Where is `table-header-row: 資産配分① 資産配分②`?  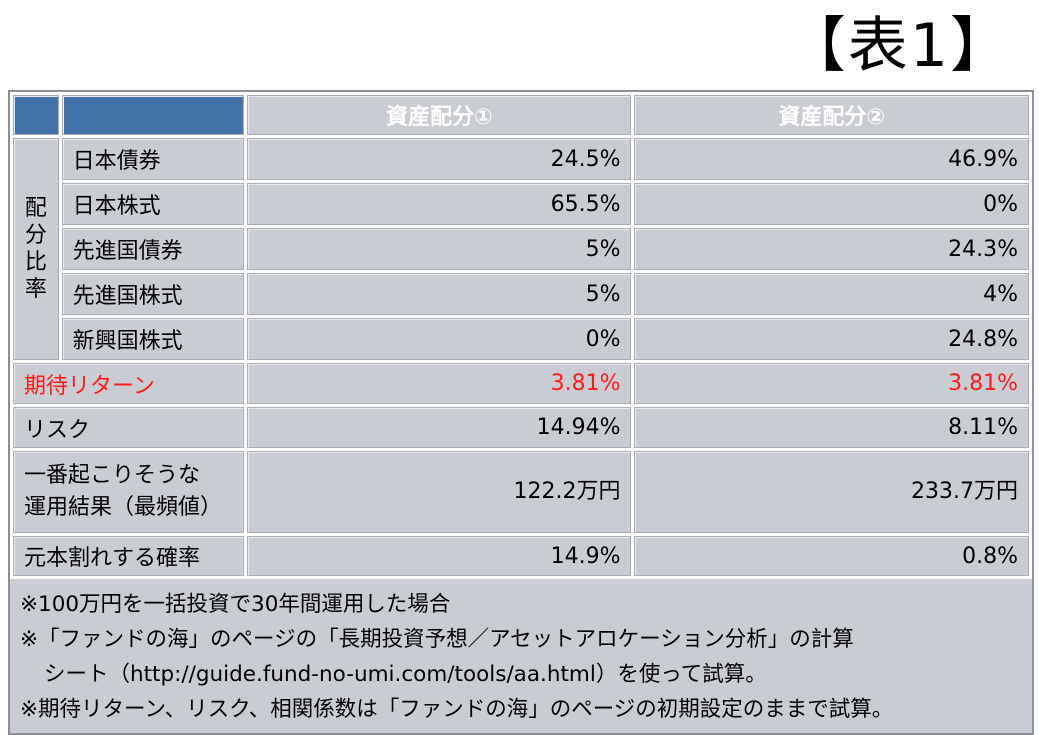 table-header-row: 資産配分① 資産配分② is located at coordinates (521, 115).